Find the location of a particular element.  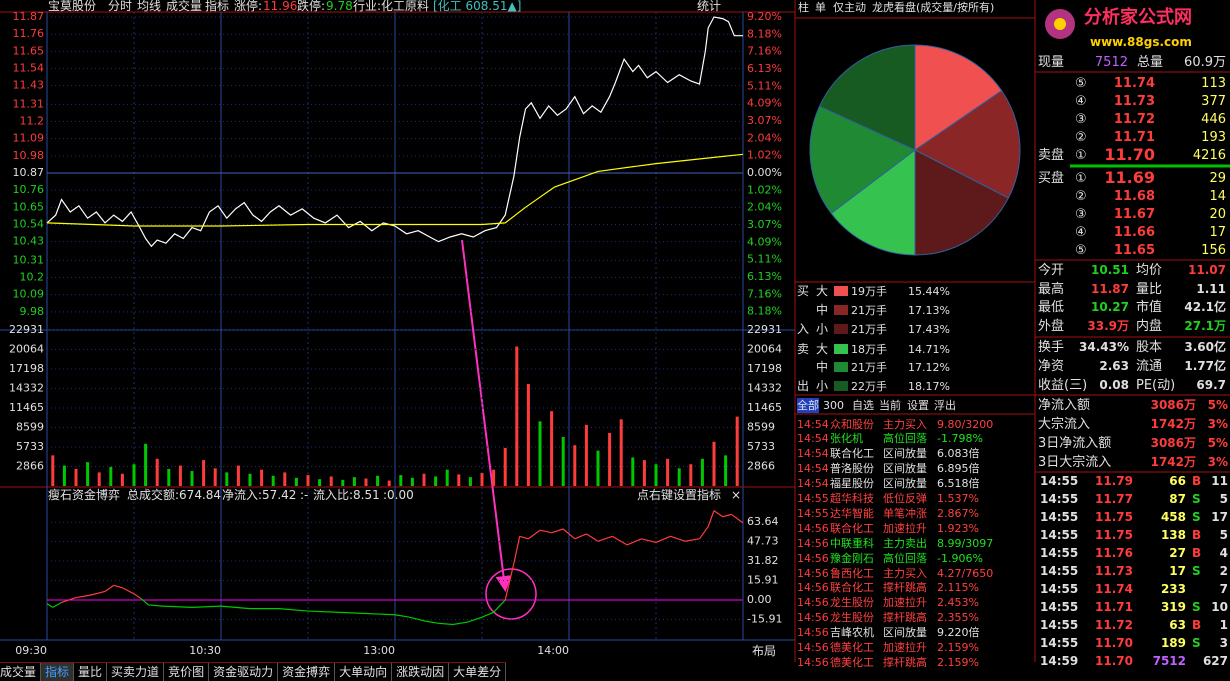

news-name: 超华科技 is located at coordinates (852, 498).